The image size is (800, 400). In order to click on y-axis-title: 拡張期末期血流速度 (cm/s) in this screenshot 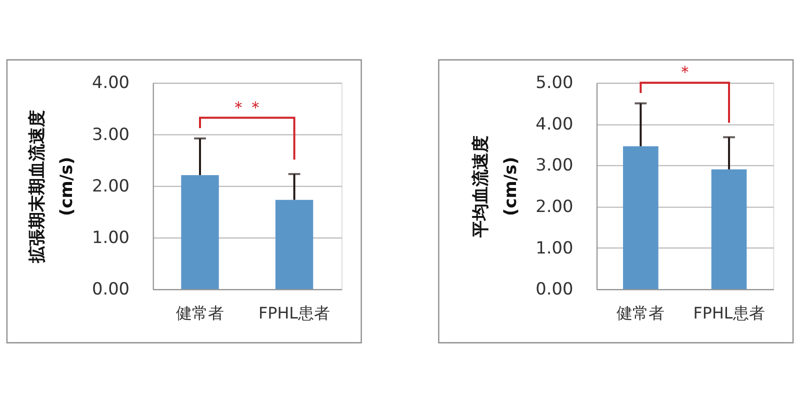, I will do `click(51, 187)`.